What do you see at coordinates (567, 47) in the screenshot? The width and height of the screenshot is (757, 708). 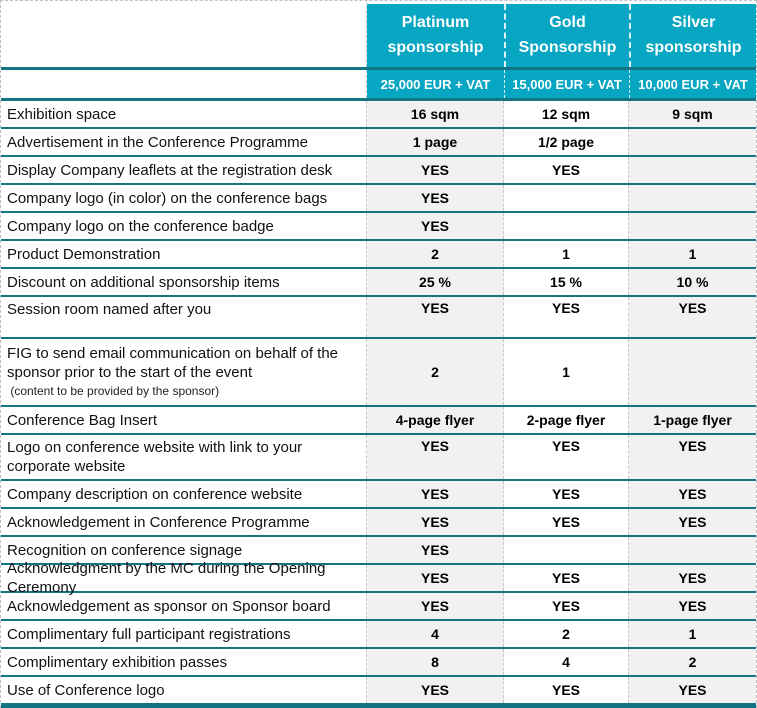 I see `tier-name-line2: Sponsorship` at bounding box center [567, 47].